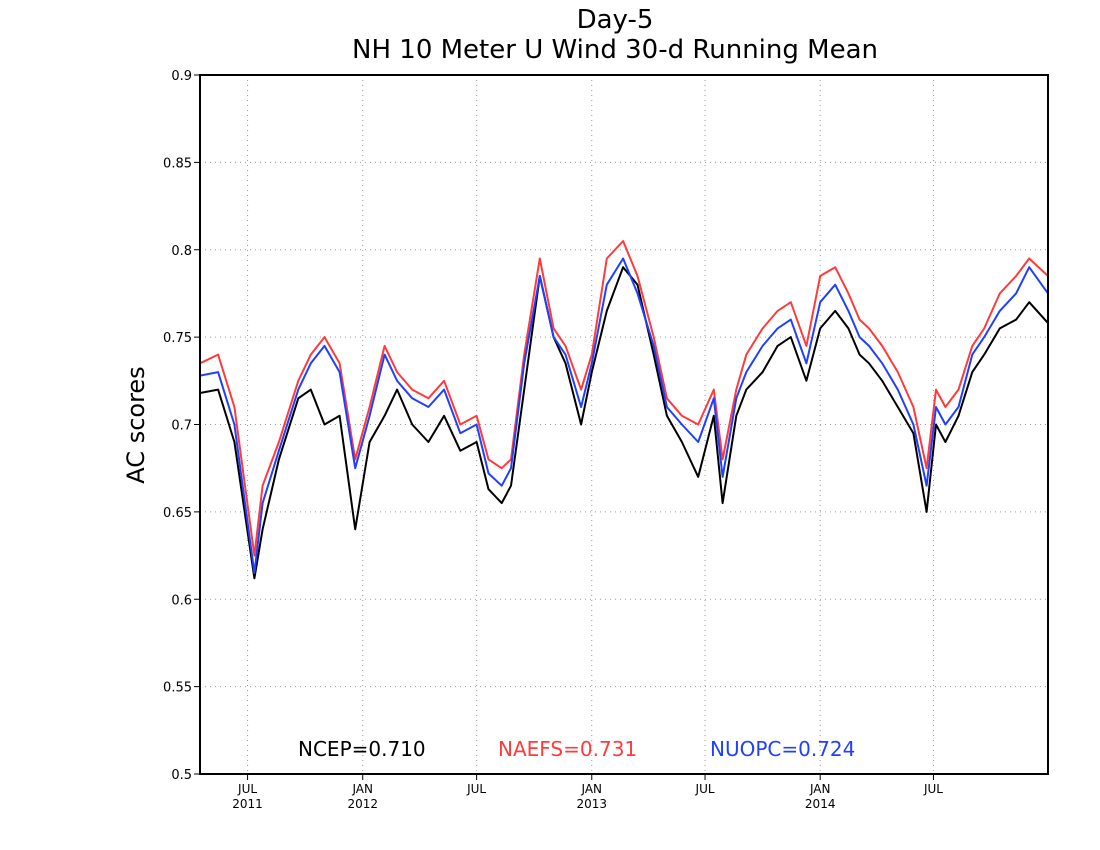 This screenshot has width=1100, height=850. What do you see at coordinates (615, 20) in the screenshot?
I see `chart-title: Day-5` at bounding box center [615, 20].